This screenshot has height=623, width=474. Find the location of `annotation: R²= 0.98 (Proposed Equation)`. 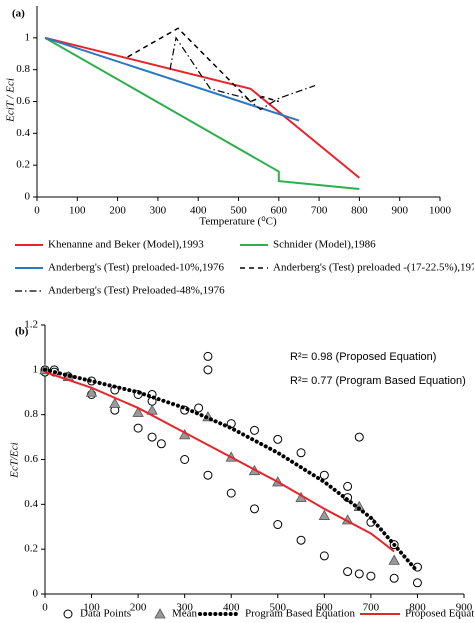

annotation: R²= 0.98 (Proposed Equation) is located at coordinates (363, 357).